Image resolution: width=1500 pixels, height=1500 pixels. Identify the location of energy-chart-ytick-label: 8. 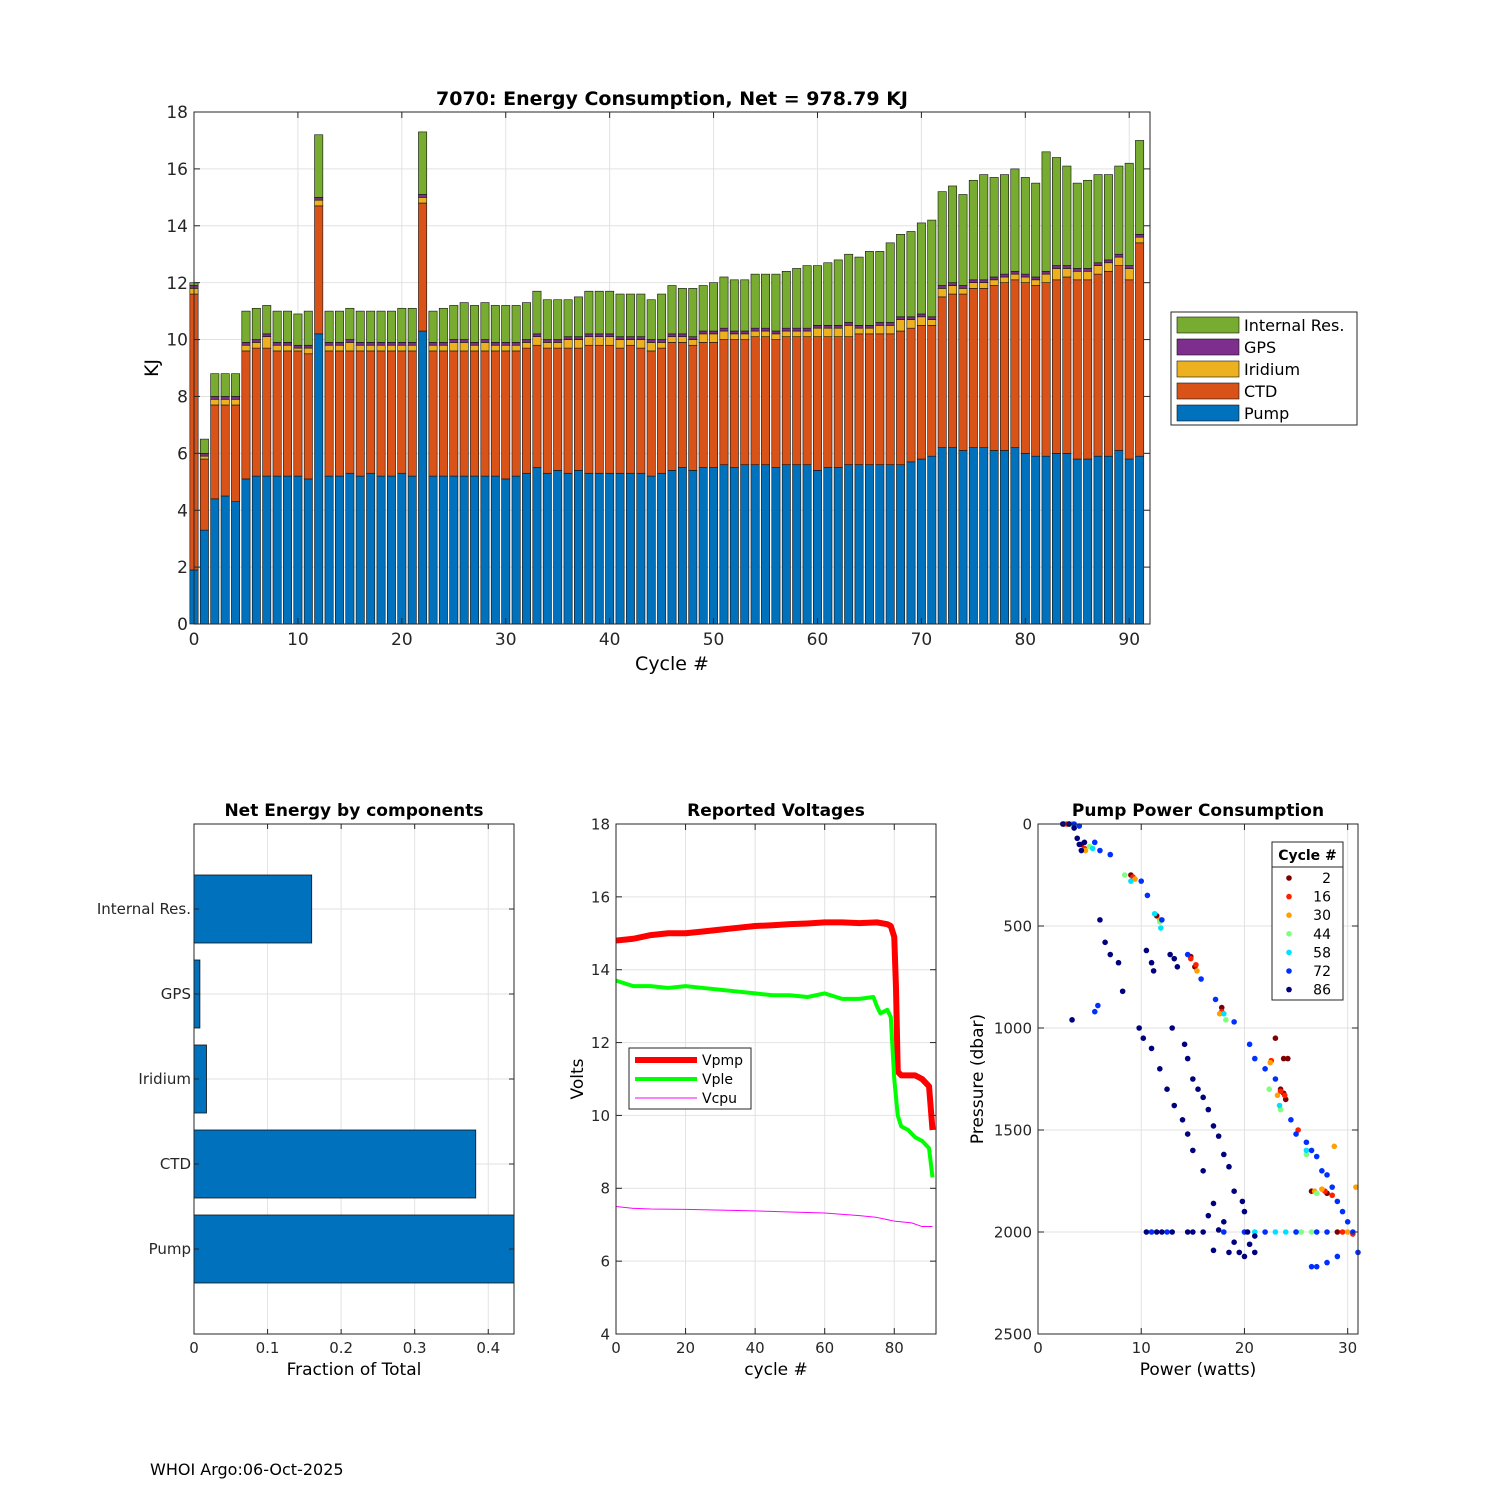
(182, 398).